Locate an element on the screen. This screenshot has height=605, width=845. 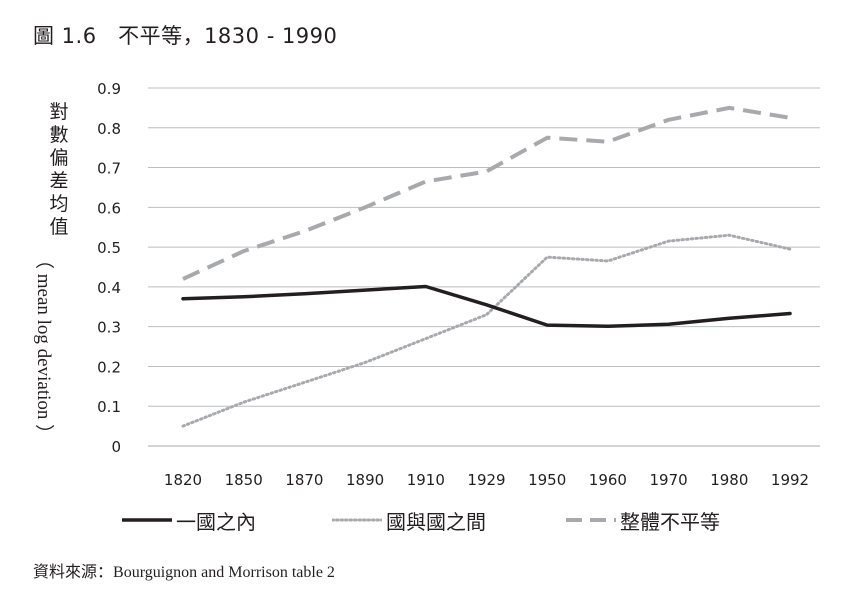
legend-swatch-dashed is located at coordinates (591, 520).